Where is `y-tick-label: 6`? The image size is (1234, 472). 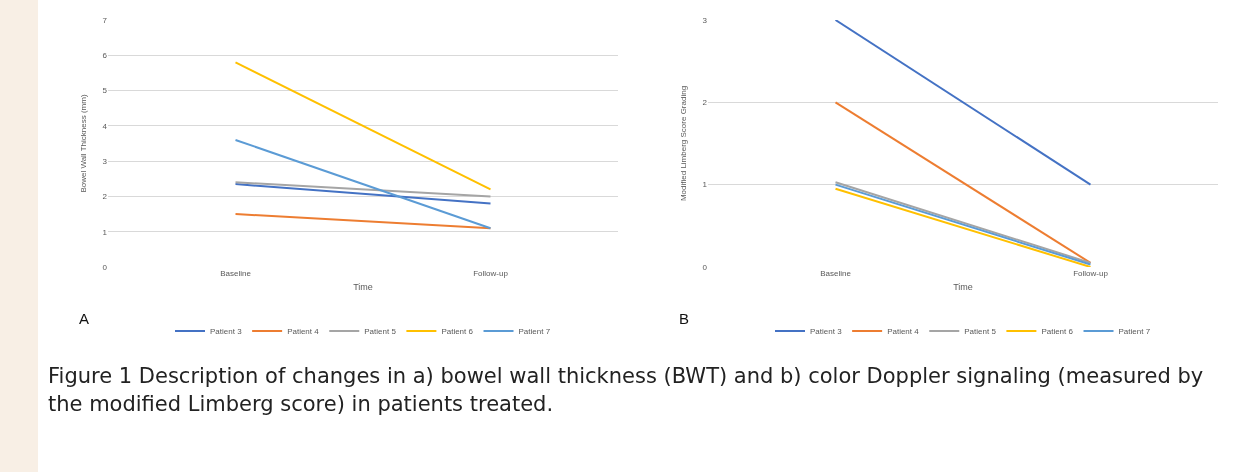
y-tick-label: 6 is located at coordinates (105, 56).